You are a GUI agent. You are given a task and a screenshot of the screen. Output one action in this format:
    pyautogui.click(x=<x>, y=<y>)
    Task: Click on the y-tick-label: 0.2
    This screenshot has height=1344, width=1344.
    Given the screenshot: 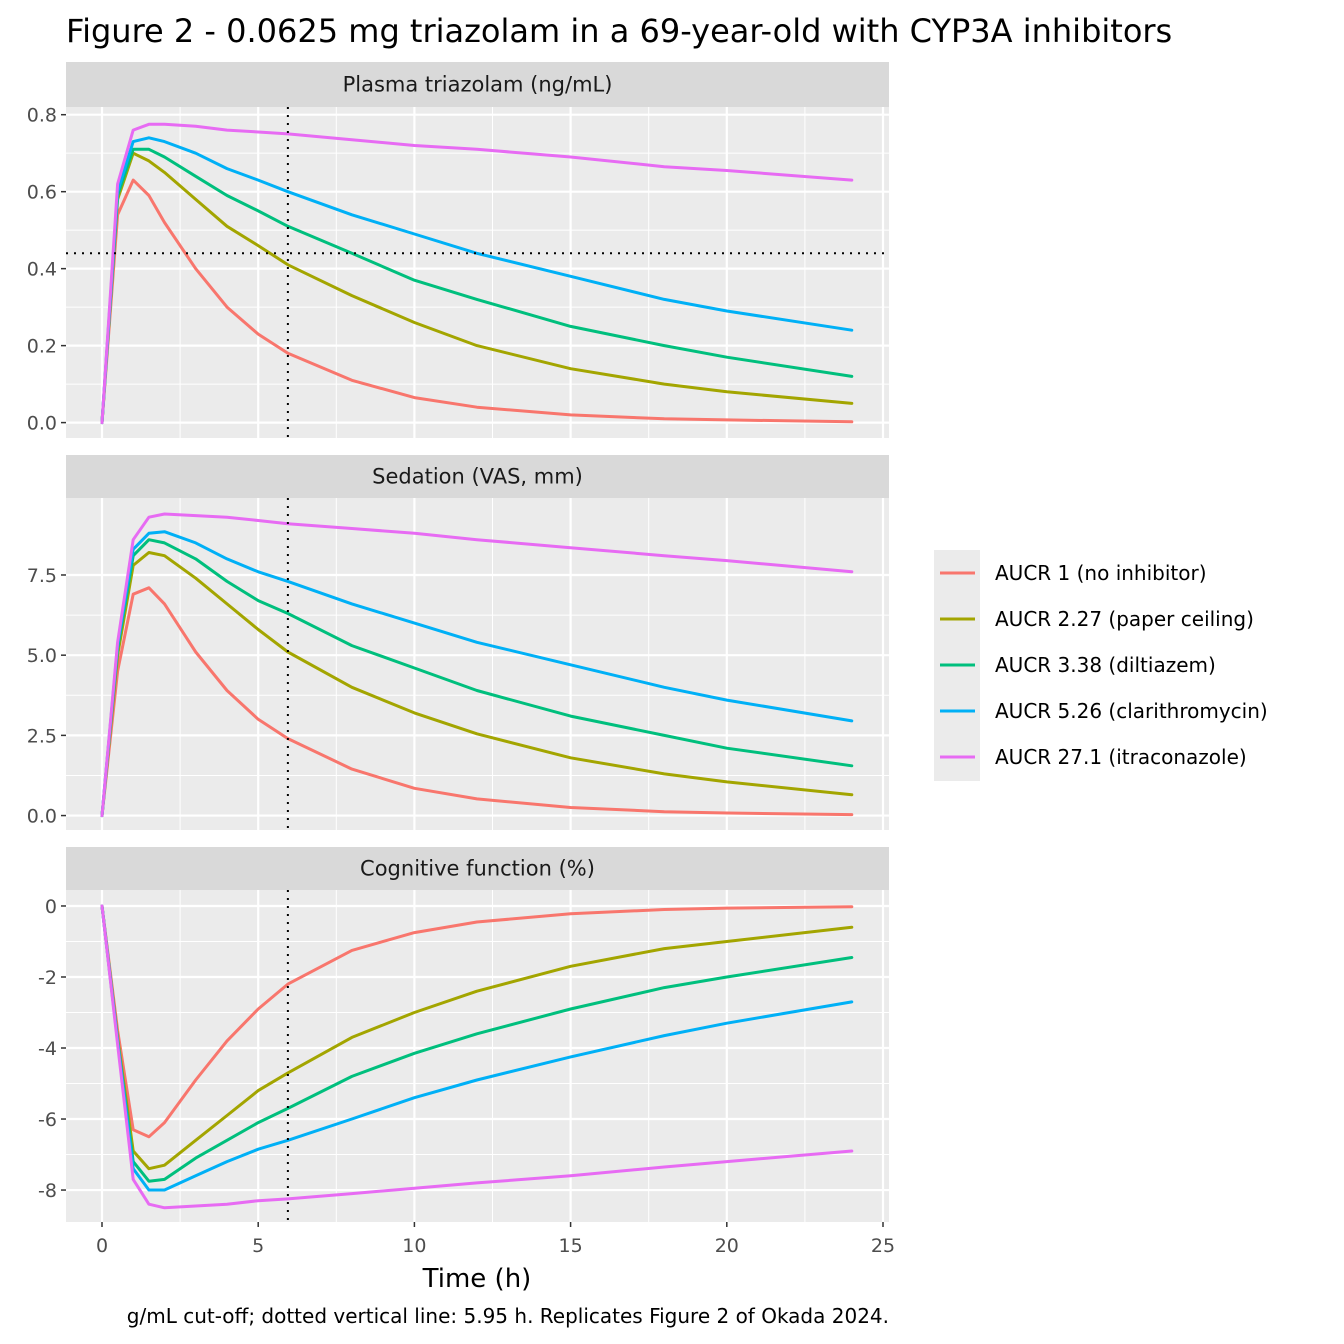 What is the action you would take?
    pyautogui.click(x=42, y=347)
    